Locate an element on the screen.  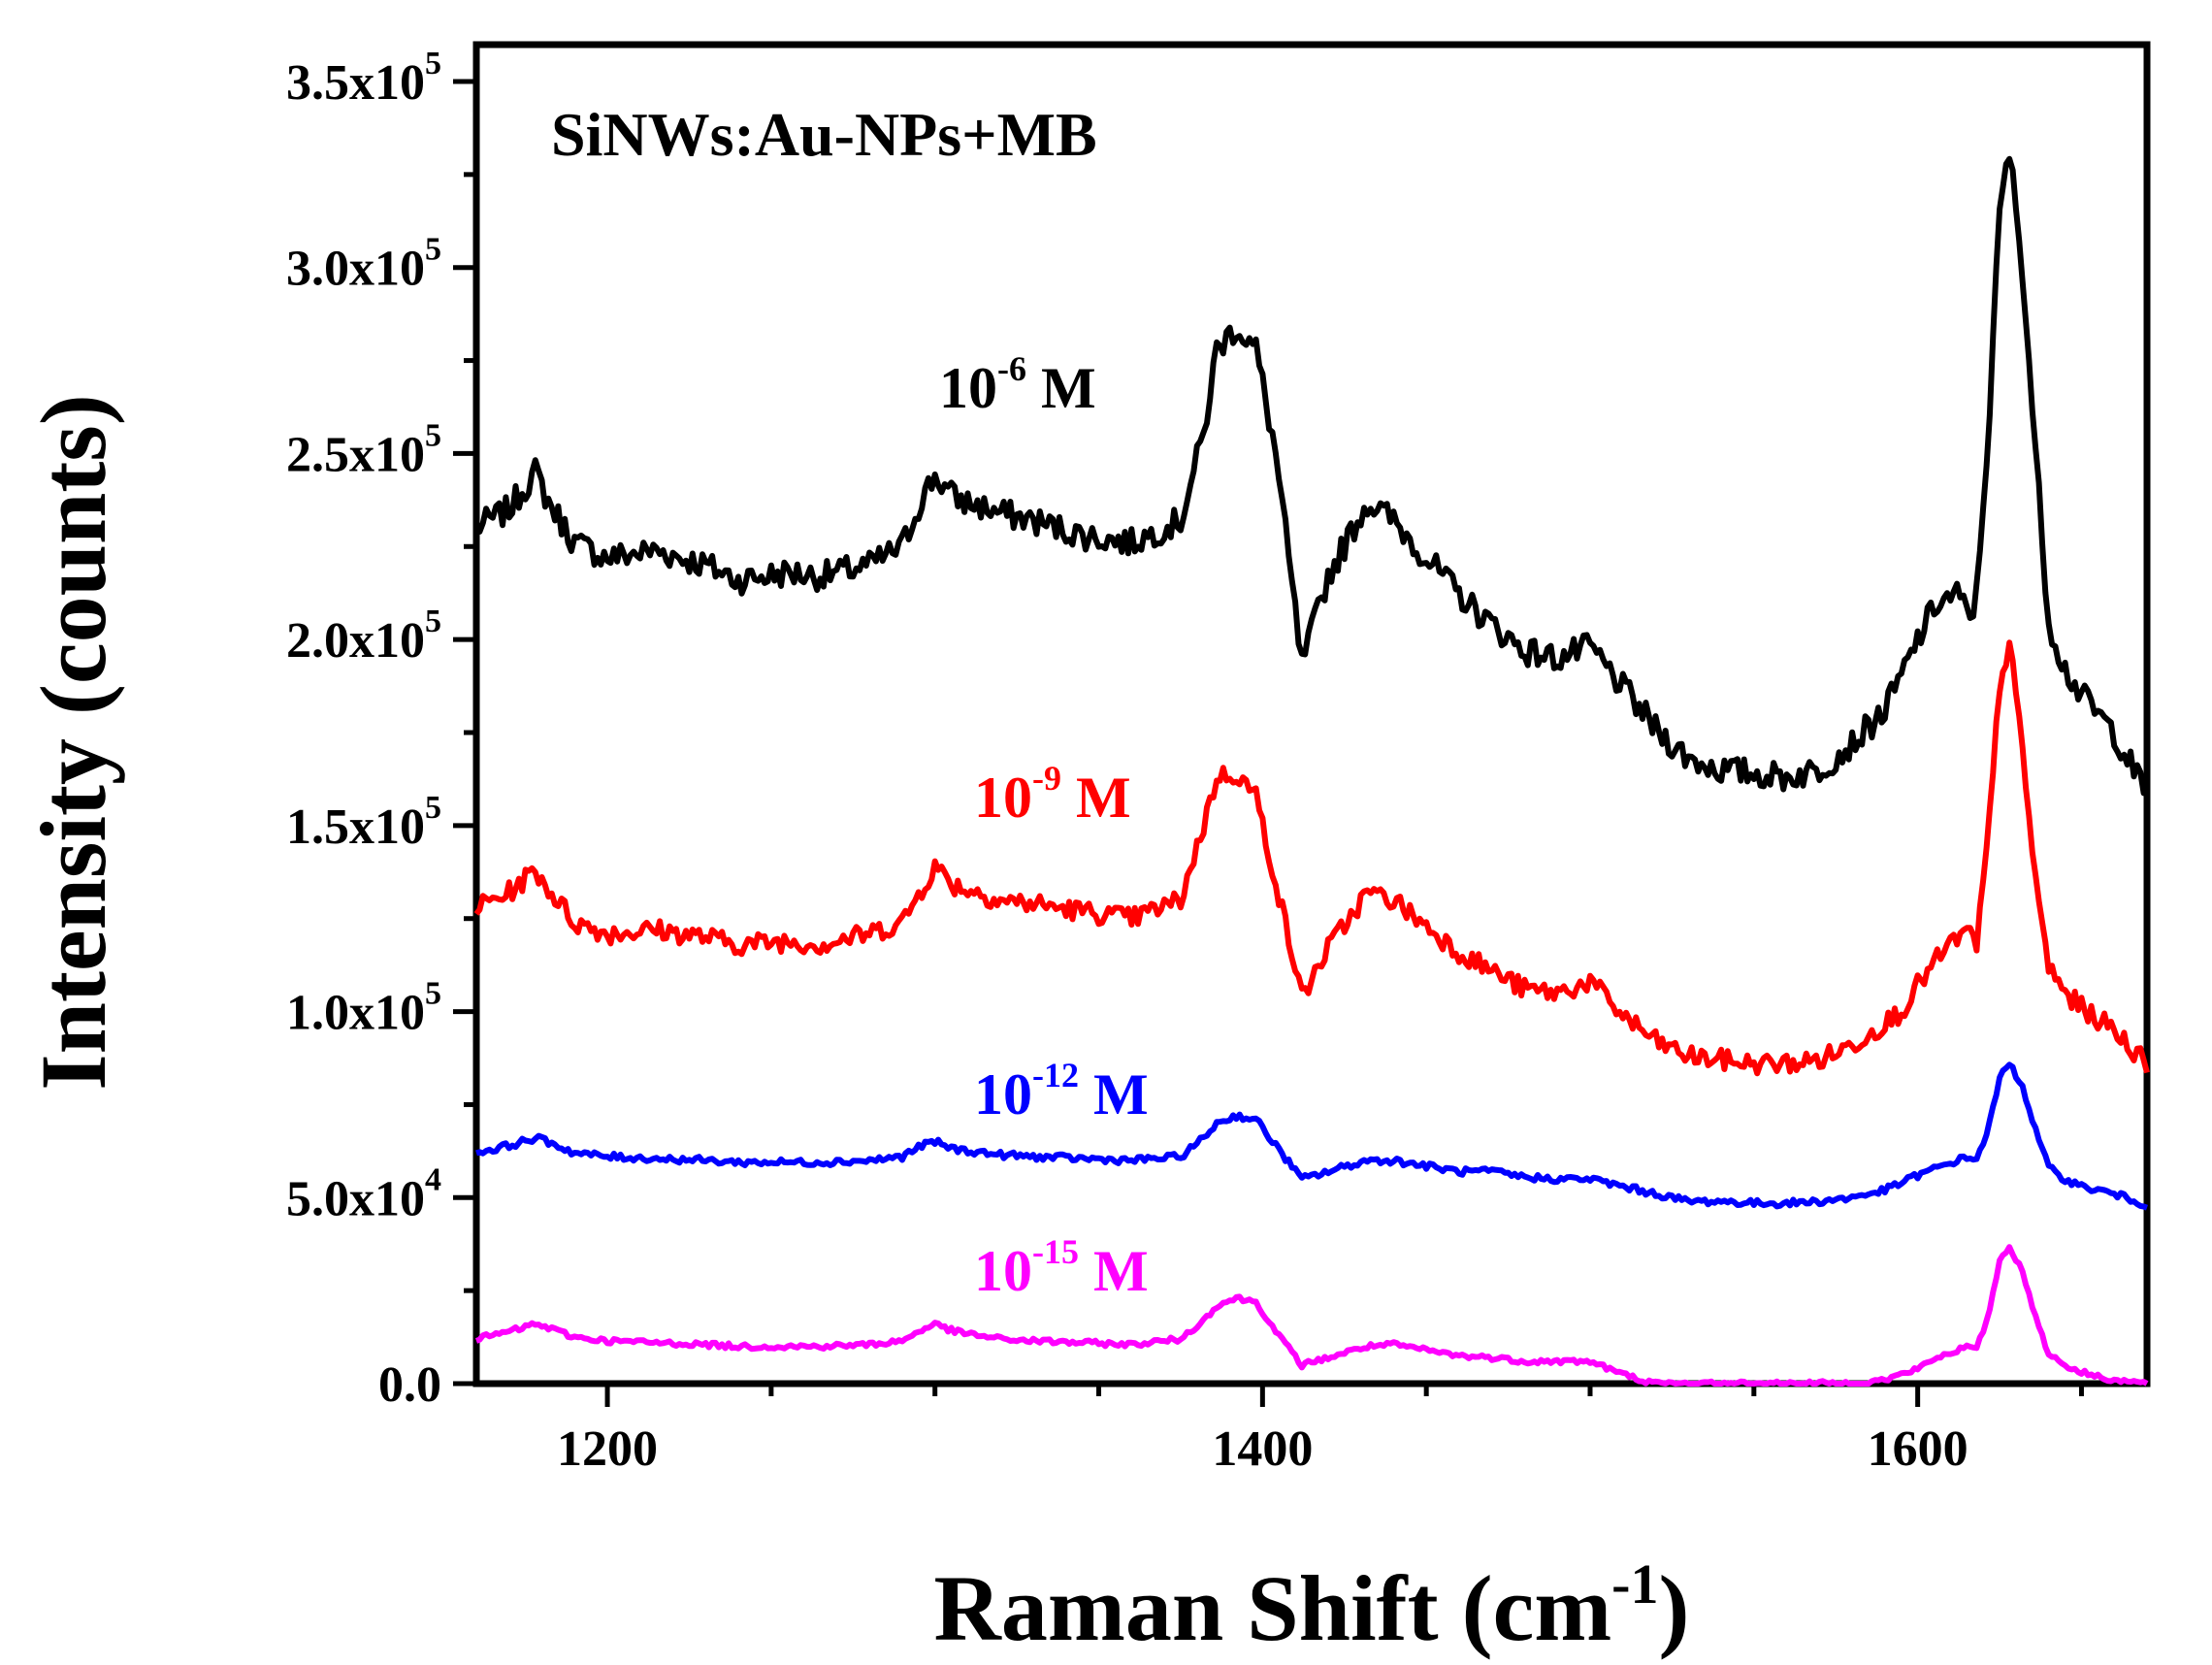
series-label-2: 10-9 M is located at coordinates (1052, 794).